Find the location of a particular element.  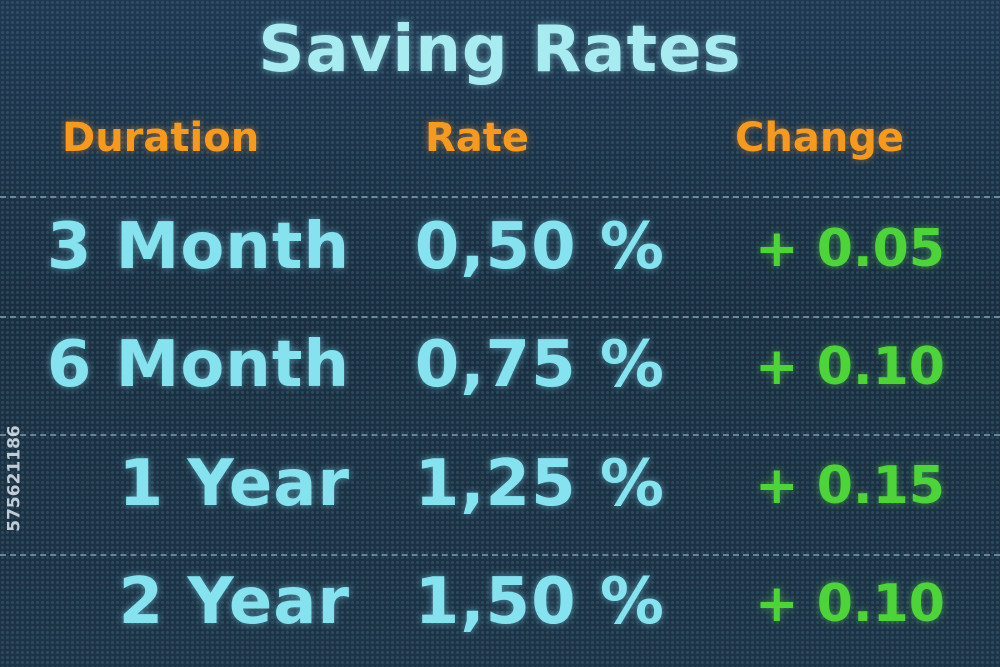

header-duration: Duration is located at coordinates (161, 138).